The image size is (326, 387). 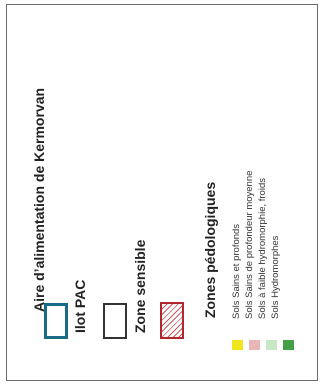 What do you see at coordinates (140, 286) in the screenshot?
I see `zone-sensible-label: Zone sensible` at bounding box center [140, 286].